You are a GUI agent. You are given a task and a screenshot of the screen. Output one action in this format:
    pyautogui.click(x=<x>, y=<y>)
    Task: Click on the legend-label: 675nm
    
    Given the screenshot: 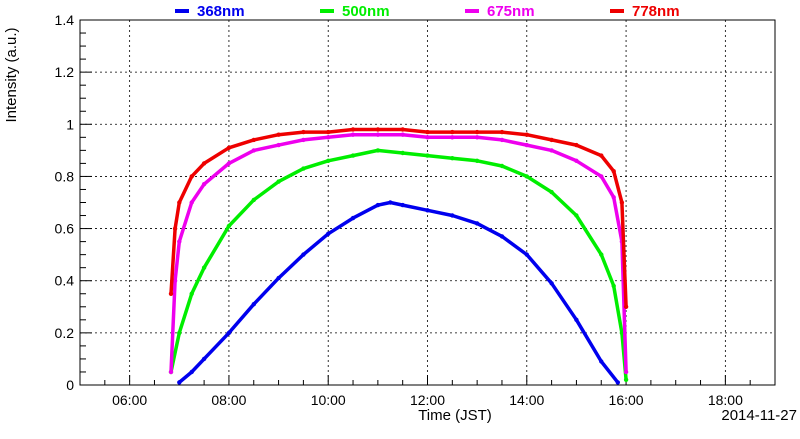 What is the action you would take?
    pyautogui.click(x=511, y=11)
    